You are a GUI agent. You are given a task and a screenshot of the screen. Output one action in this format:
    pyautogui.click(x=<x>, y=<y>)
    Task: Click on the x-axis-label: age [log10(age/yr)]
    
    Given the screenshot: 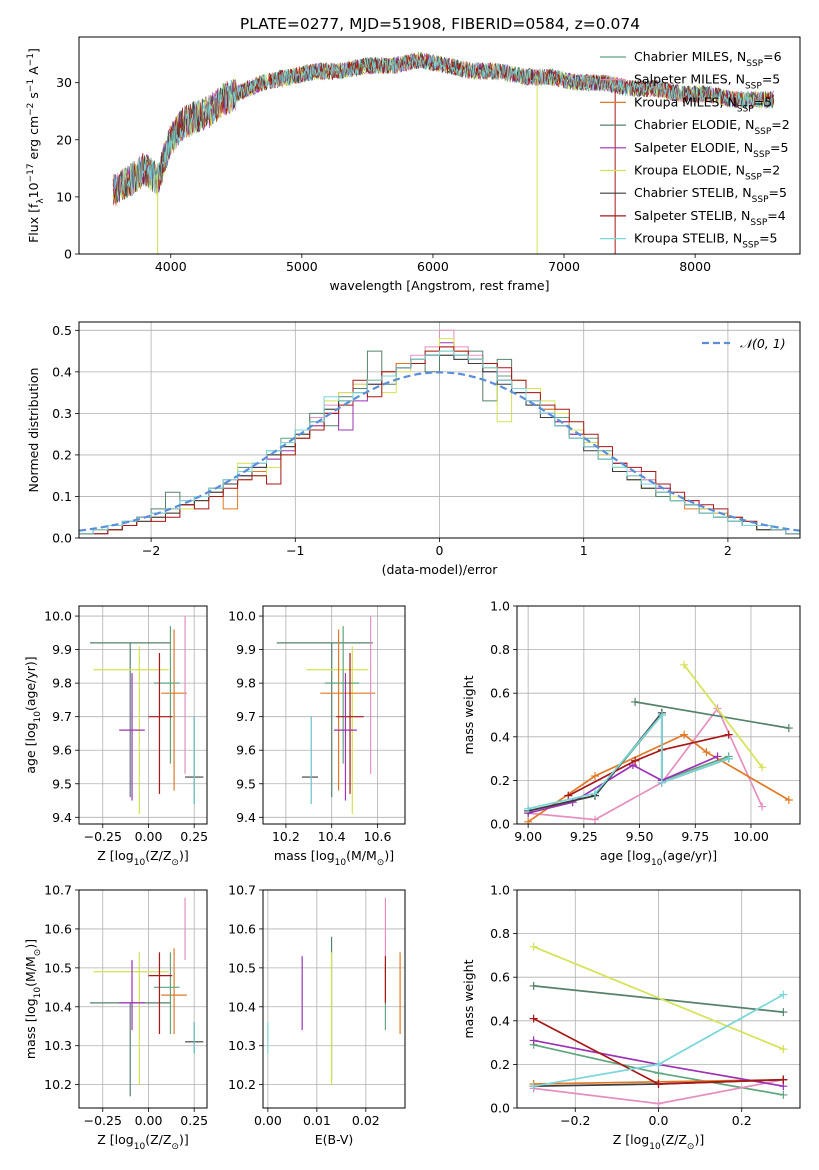 What is the action you would take?
    pyautogui.click(x=658, y=858)
    